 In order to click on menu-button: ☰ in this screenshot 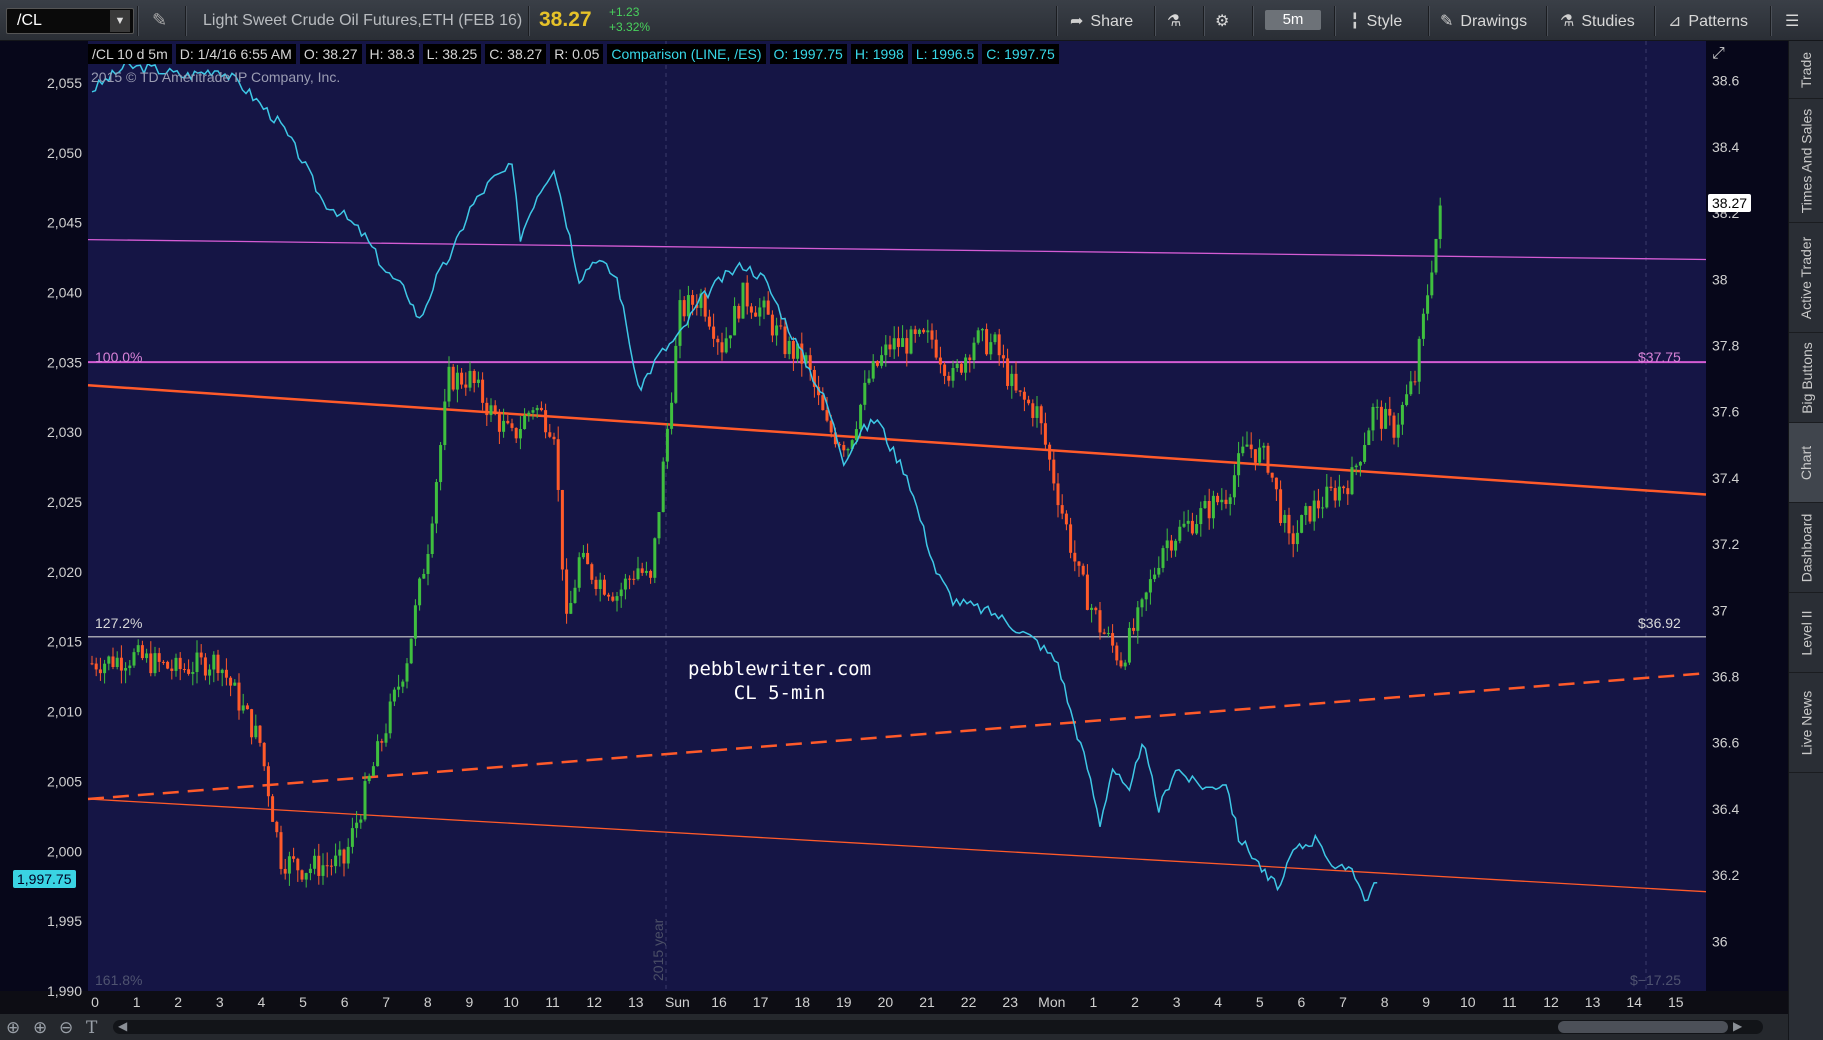, I will do `click(1792, 21)`.